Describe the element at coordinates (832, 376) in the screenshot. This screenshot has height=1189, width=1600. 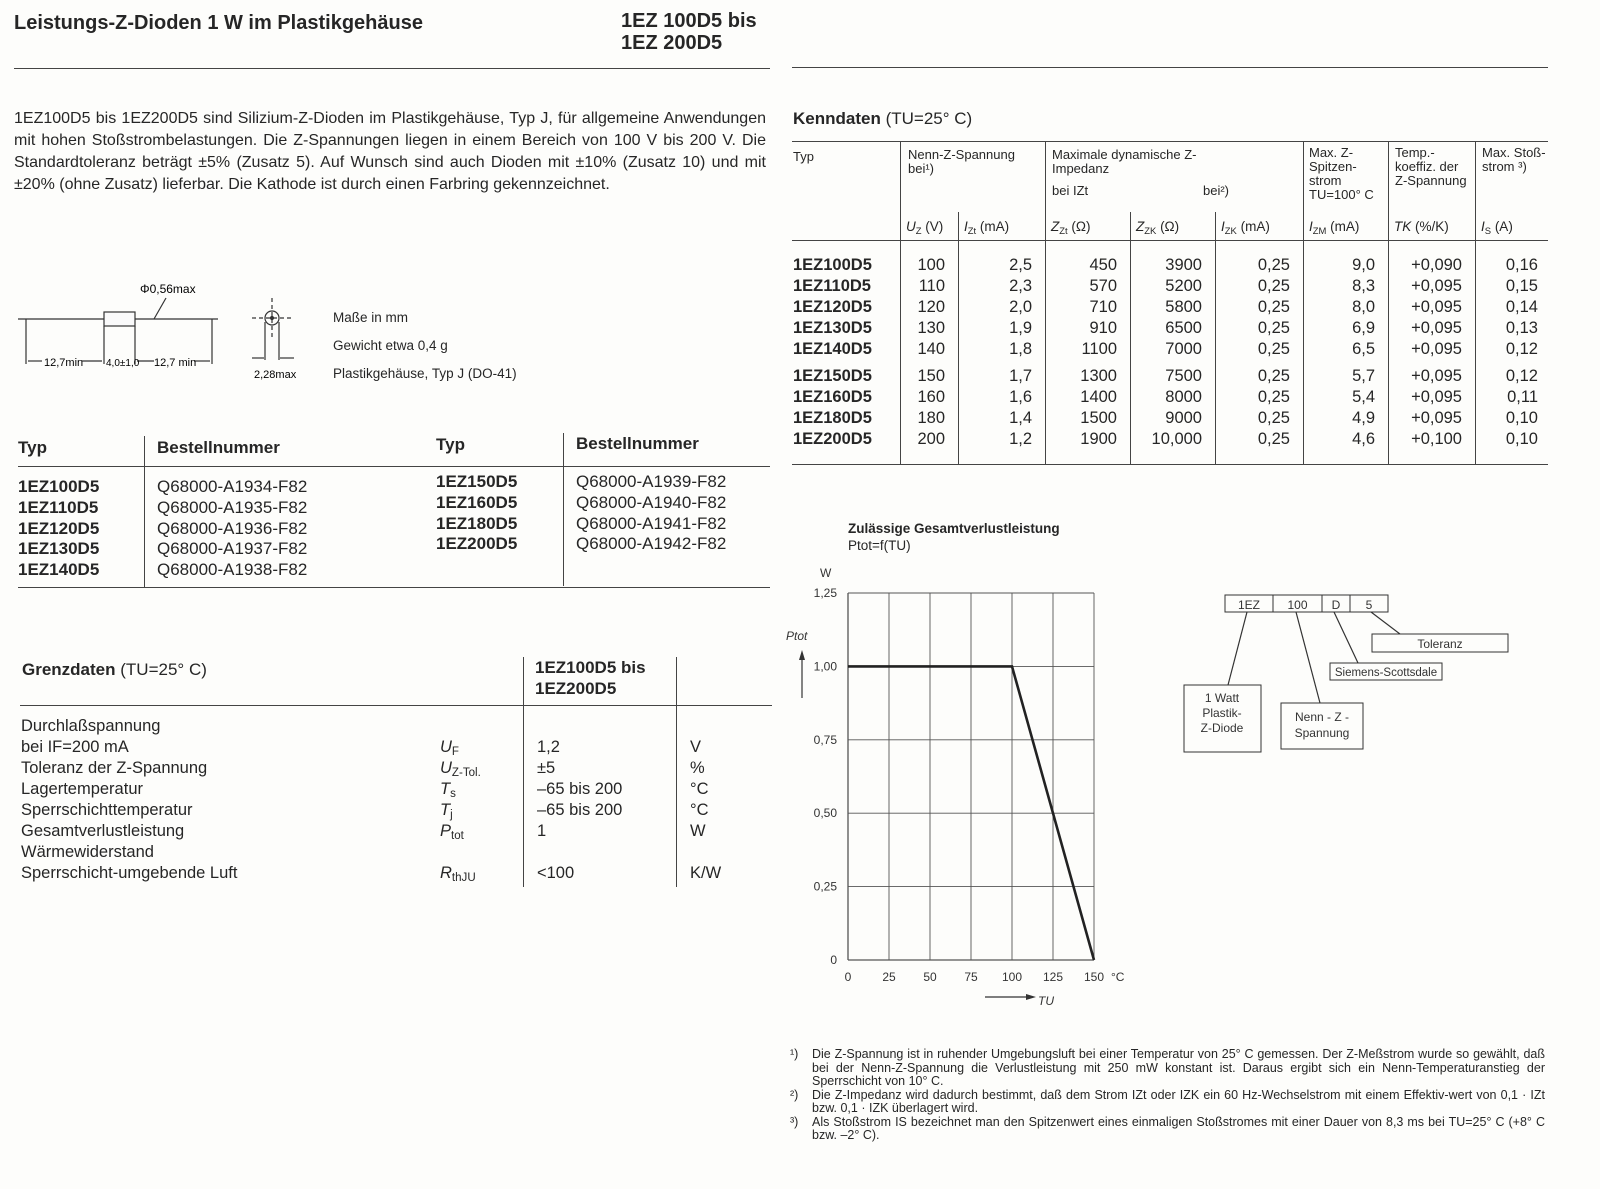
I see `type-cell: 1EZ150D5` at that location.